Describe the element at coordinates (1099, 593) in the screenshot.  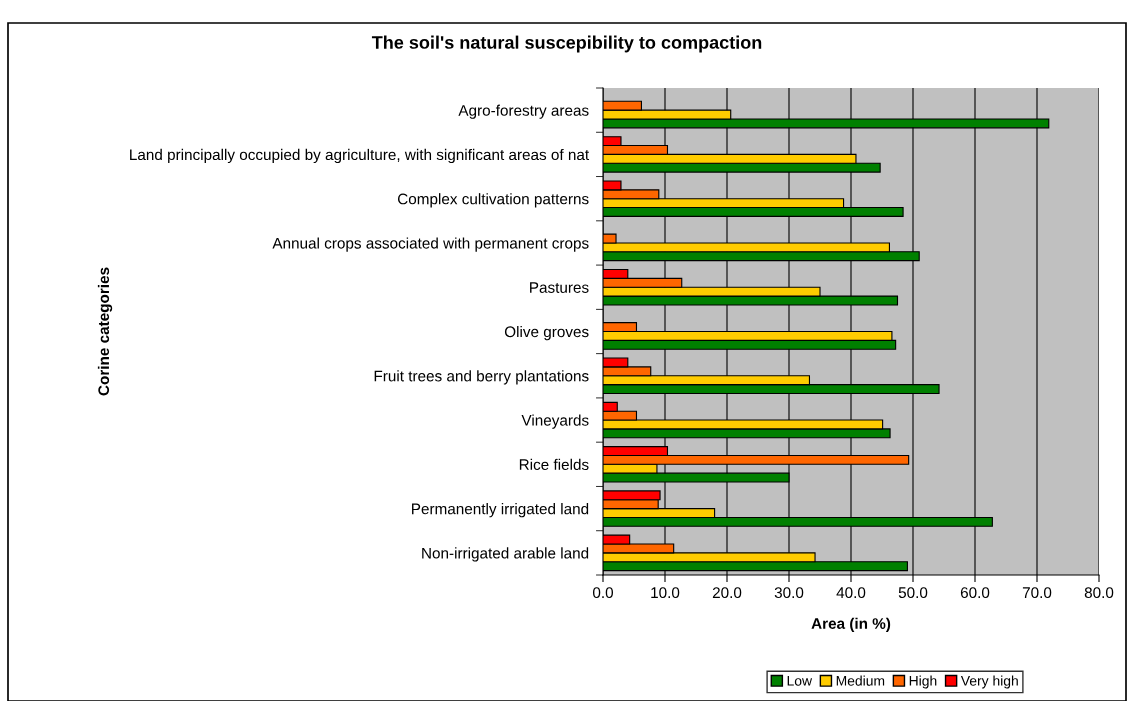
I see `x-tick-label: 80.0` at that location.